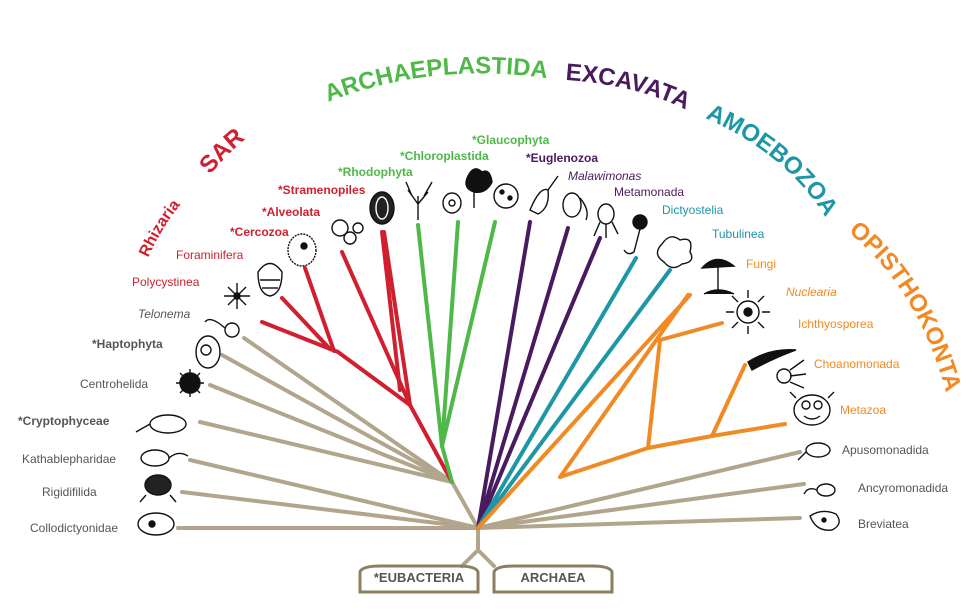 This screenshot has width=980, height=612. What do you see at coordinates (630, 87) in the screenshot?
I see `supergroup-excavata: EXCAVATA` at bounding box center [630, 87].